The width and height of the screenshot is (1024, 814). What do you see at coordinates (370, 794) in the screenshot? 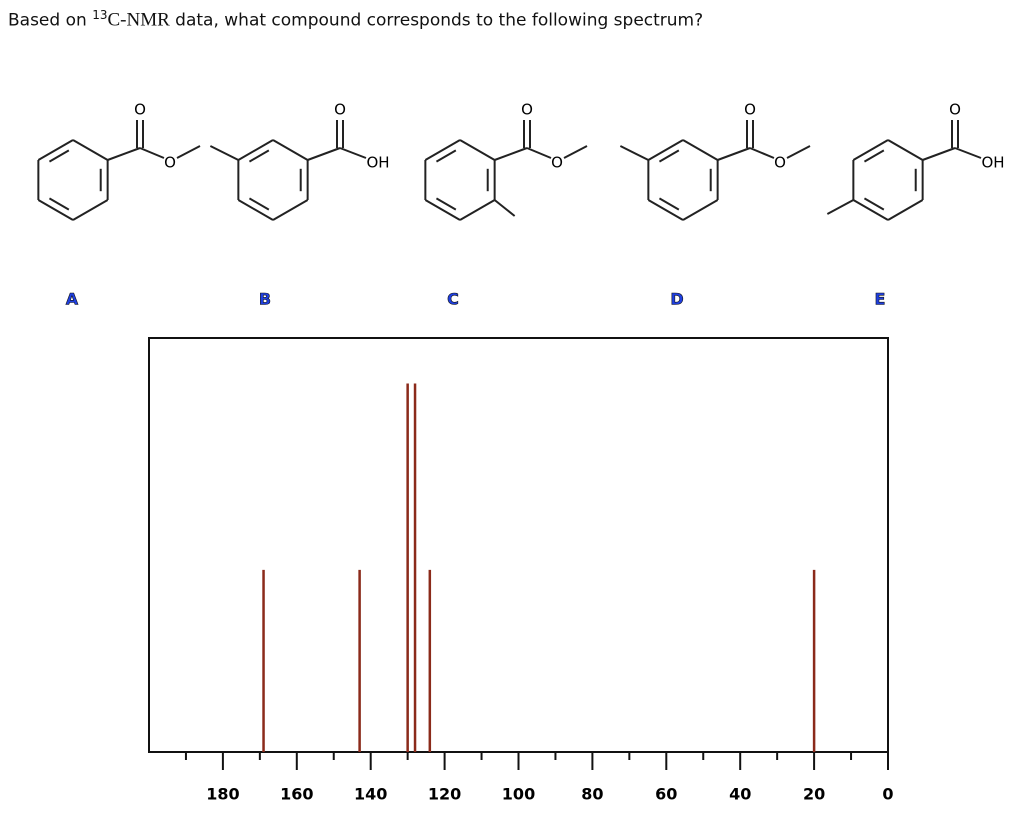
I see `x-tick-label: 140` at bounding box center [370, 794].